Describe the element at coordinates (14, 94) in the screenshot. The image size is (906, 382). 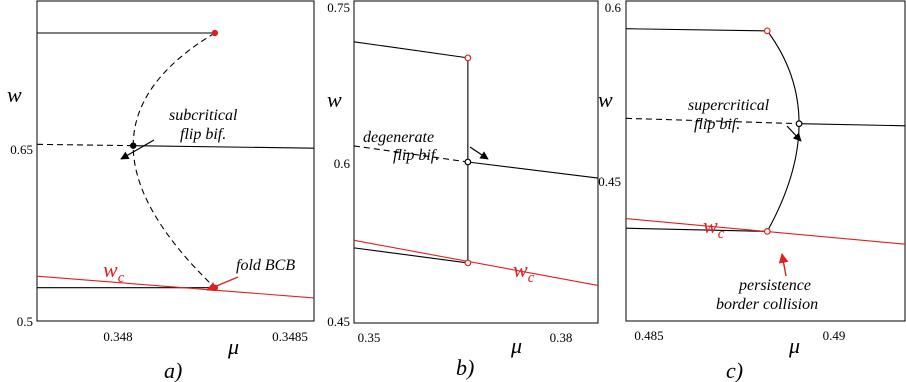
I see `panel-a-ylabel: w` at that location.